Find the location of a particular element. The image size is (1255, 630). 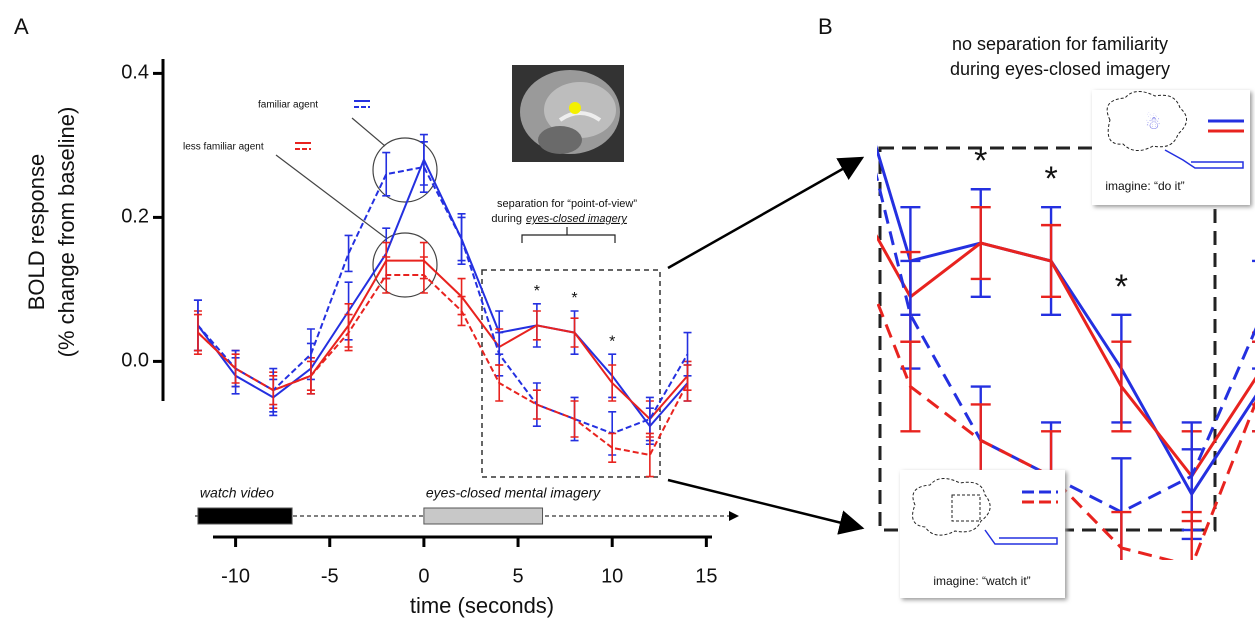

x-tick-label: -10 is located at coordinates (235, 576).